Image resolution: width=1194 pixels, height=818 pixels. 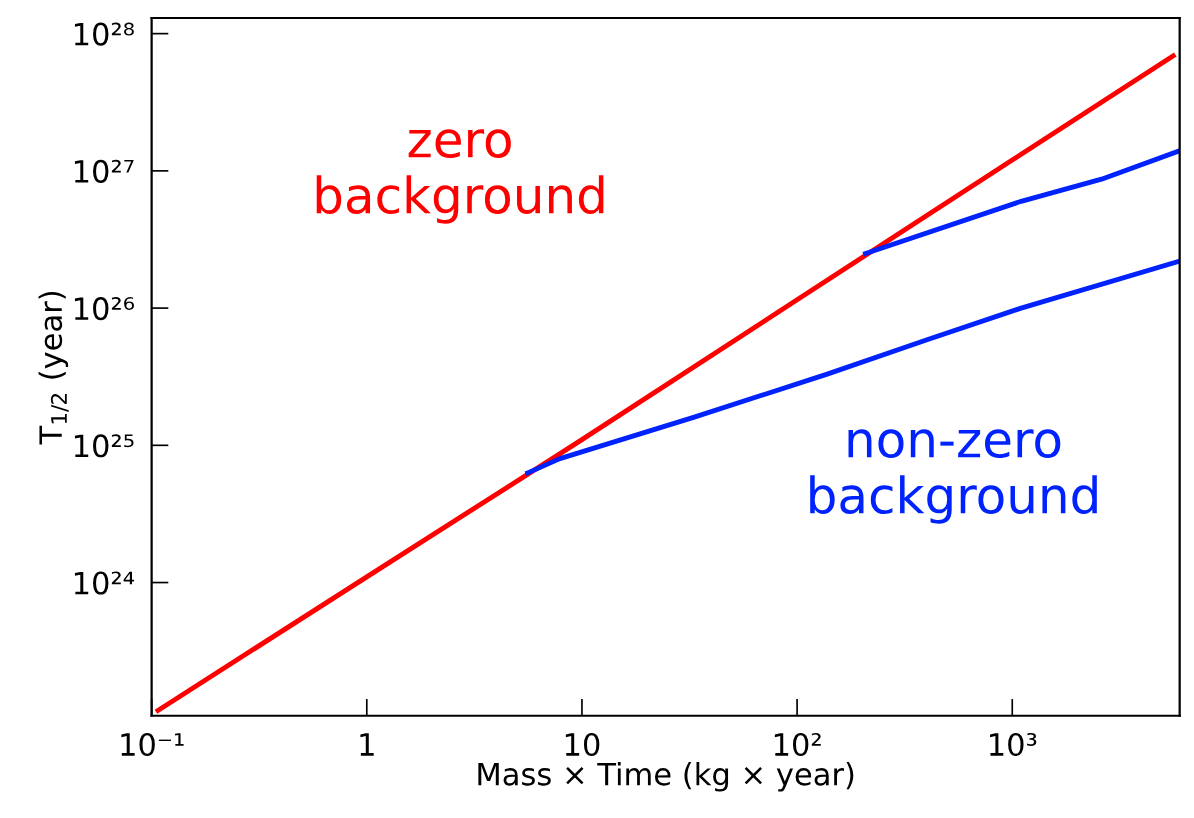 I want to click on x-tick-label: 10, so click(x=582, y=744).